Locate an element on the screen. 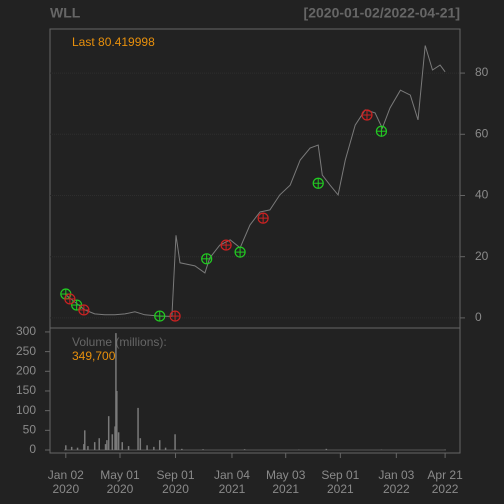  y-tick-label: 300 is located at coordinates (26, 331).